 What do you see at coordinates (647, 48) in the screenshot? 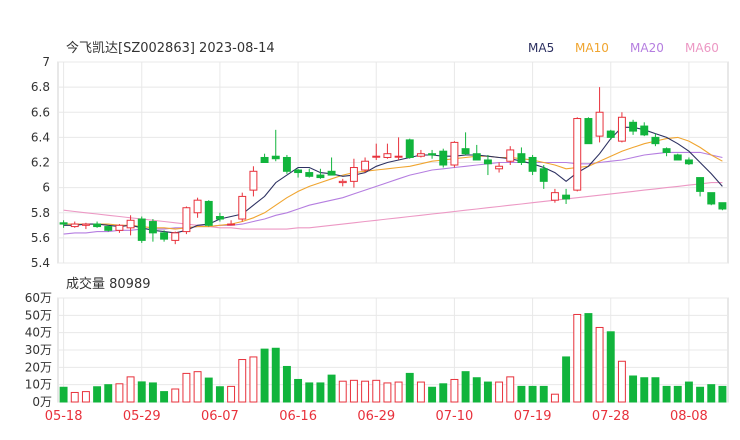
I see `legend-ma20: MA20` at bounding box center [647, 48].